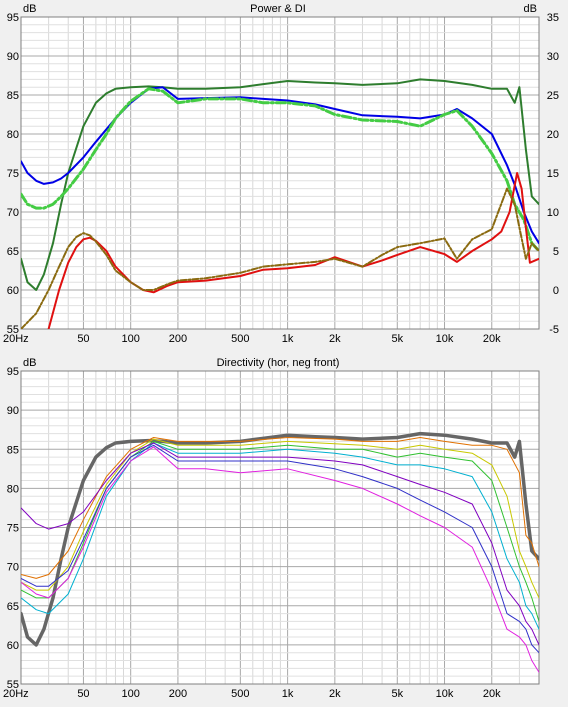 The image size is (568, 707). I want to click on y2-tick-label: 0, so click(556, 291).